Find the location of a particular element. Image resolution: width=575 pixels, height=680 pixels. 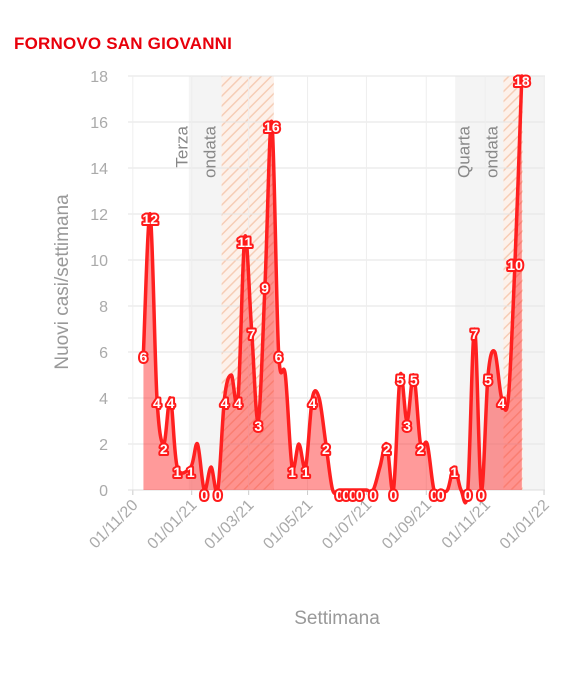

data-label: 18 is located at coordinates (522, 81).